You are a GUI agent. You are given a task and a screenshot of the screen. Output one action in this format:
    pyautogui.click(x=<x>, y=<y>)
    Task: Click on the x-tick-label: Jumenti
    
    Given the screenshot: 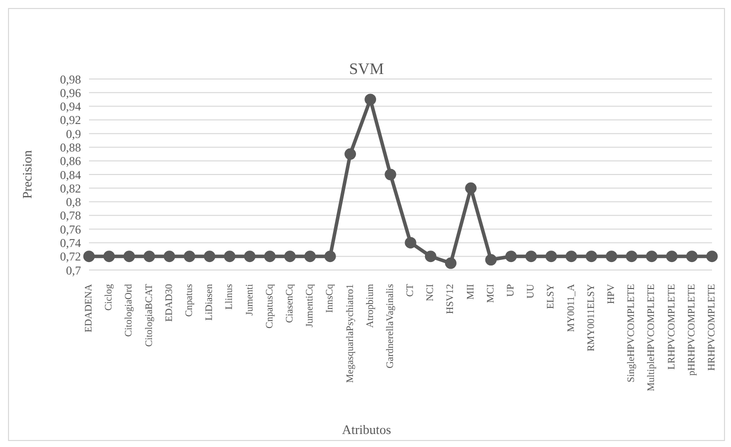 What is the action you would take?
    pyautogui.click(x=250, y=300)
    